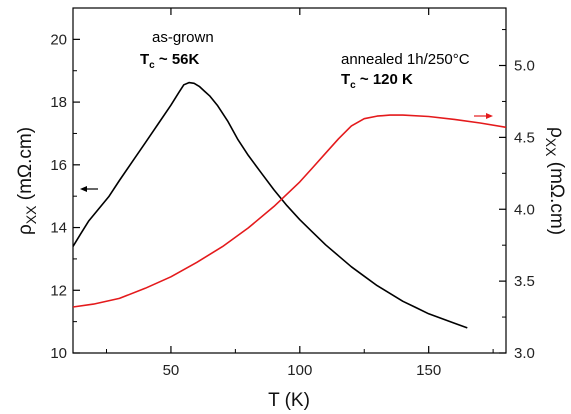 This screenshot has height=414, width=571. Describe the element at coordinates (289, 400) in the screenshot. I see `x-axis-title: T (K)` at that location.